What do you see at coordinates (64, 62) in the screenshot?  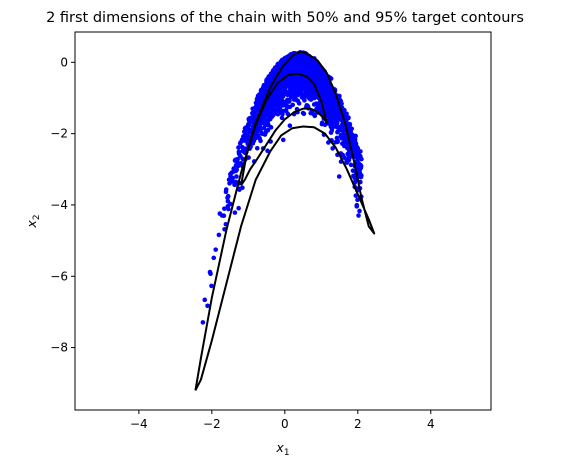 I see `y-tick-label: 0` at bounding box center [64, 62].